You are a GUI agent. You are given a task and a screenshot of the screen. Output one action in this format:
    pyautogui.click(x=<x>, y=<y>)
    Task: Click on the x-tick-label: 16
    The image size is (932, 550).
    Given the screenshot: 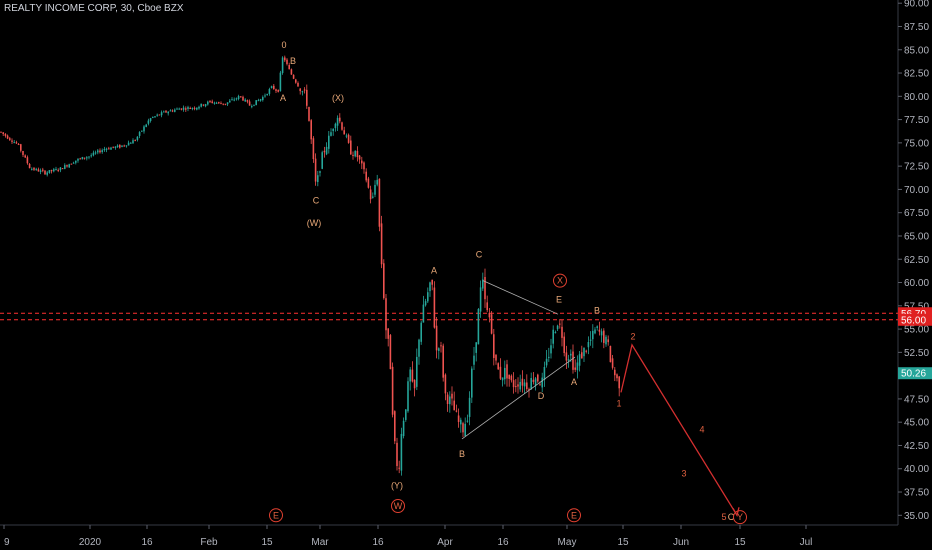 What is the action you would take?
    pyautogui.click(x=147, y=542)
    